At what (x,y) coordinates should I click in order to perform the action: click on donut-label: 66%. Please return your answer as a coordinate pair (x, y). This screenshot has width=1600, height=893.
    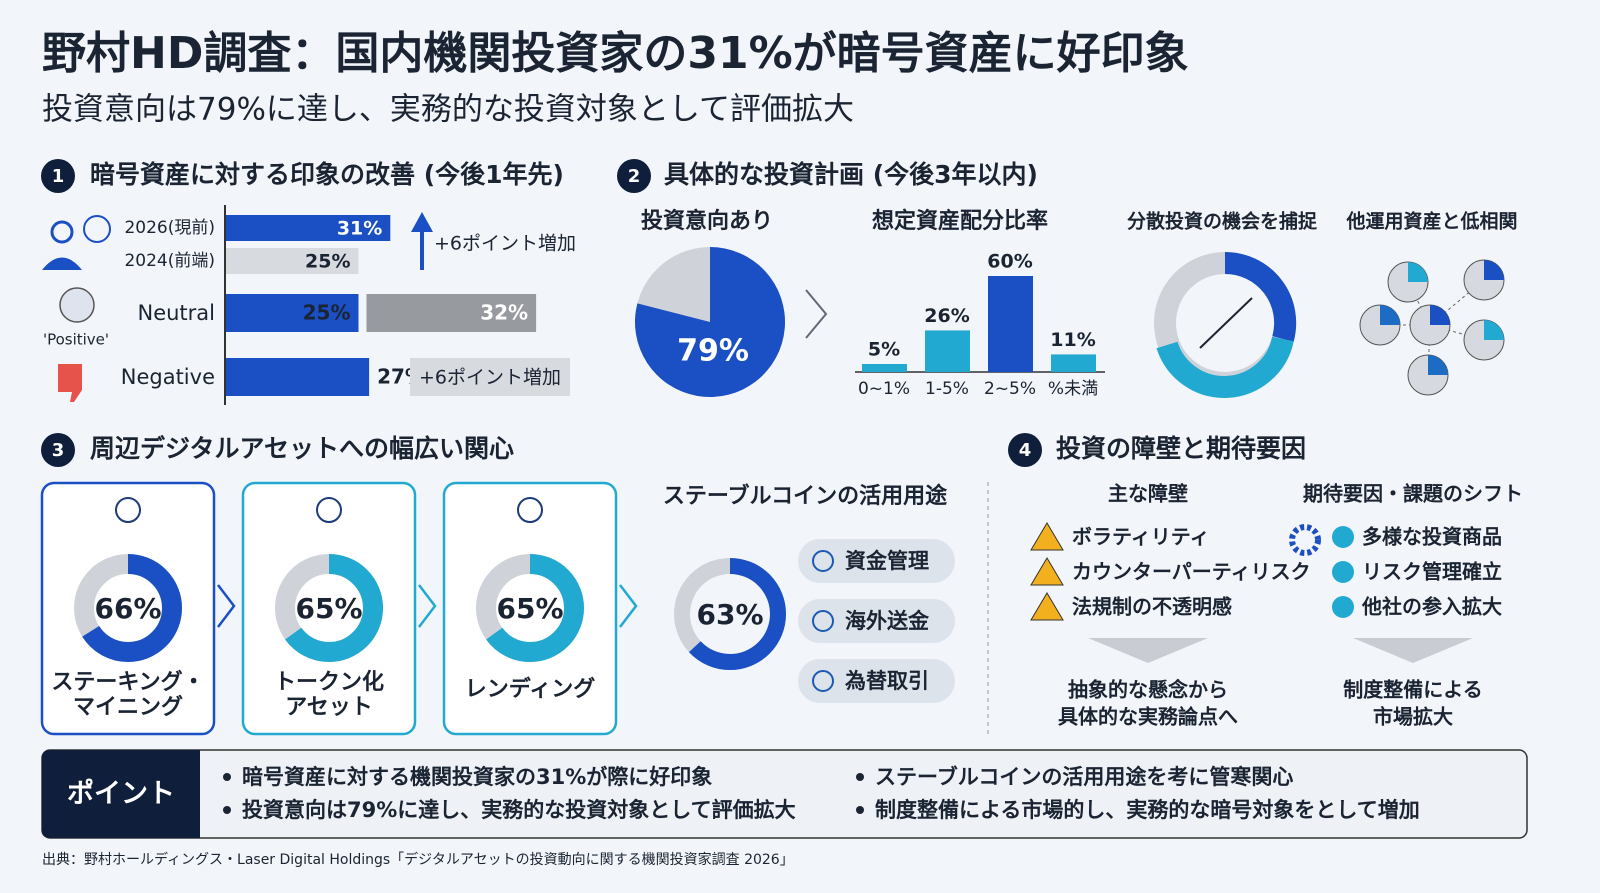
    Looking at the image, I should click on (127, 608).